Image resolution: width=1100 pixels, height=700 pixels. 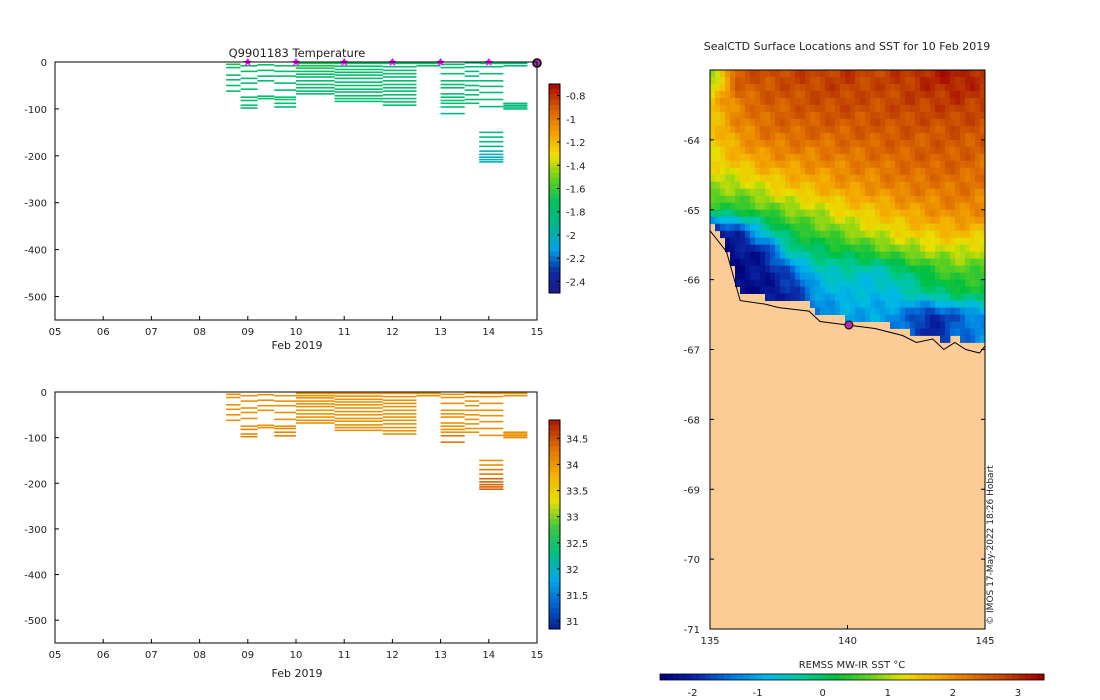 I want to click on x-tick-label: 06, so click(x=103, y=332).